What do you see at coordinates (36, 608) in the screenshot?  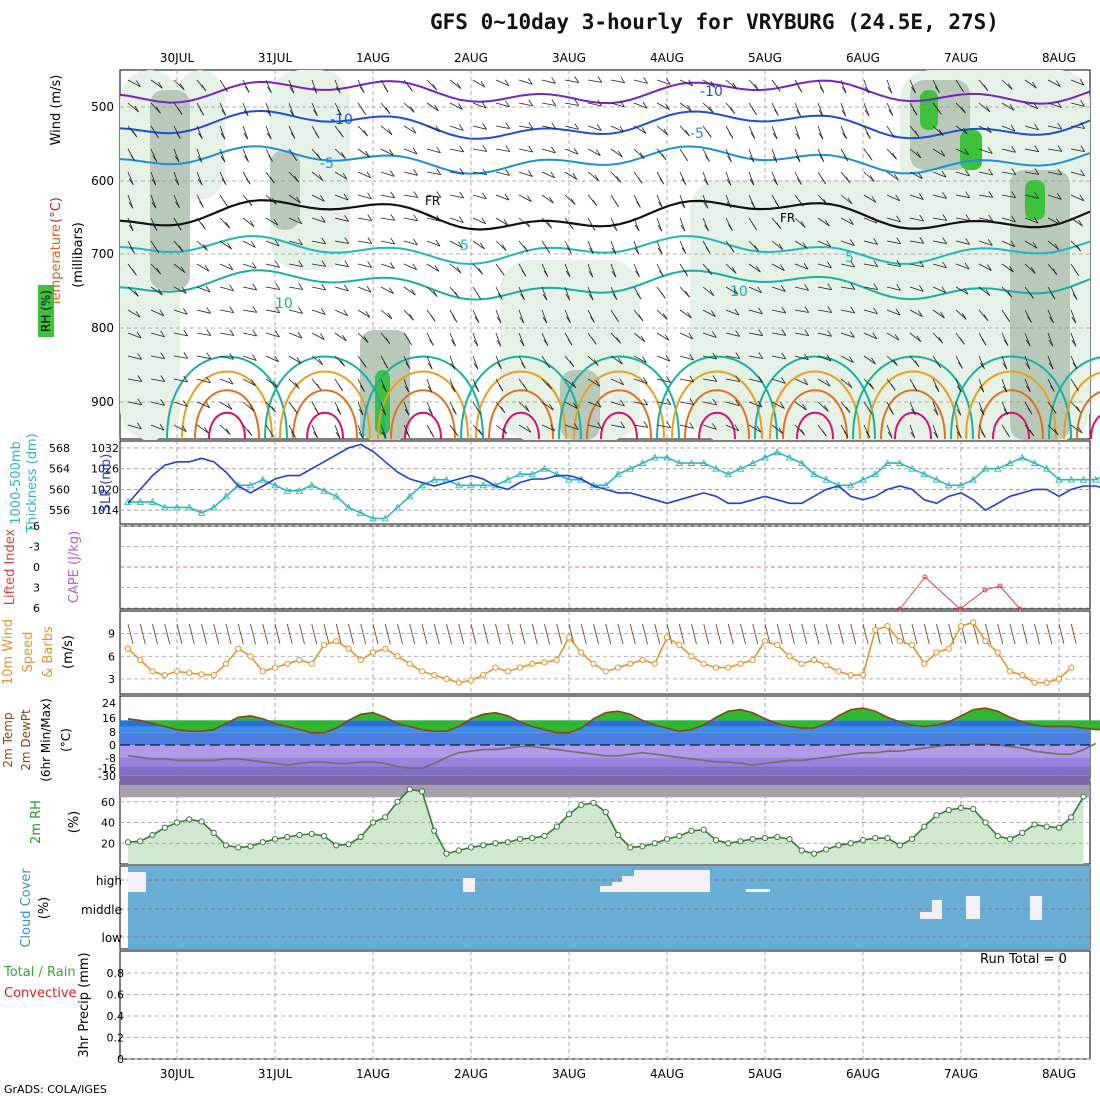 I see `li-tick: 6` at bounding box center [36, 608].